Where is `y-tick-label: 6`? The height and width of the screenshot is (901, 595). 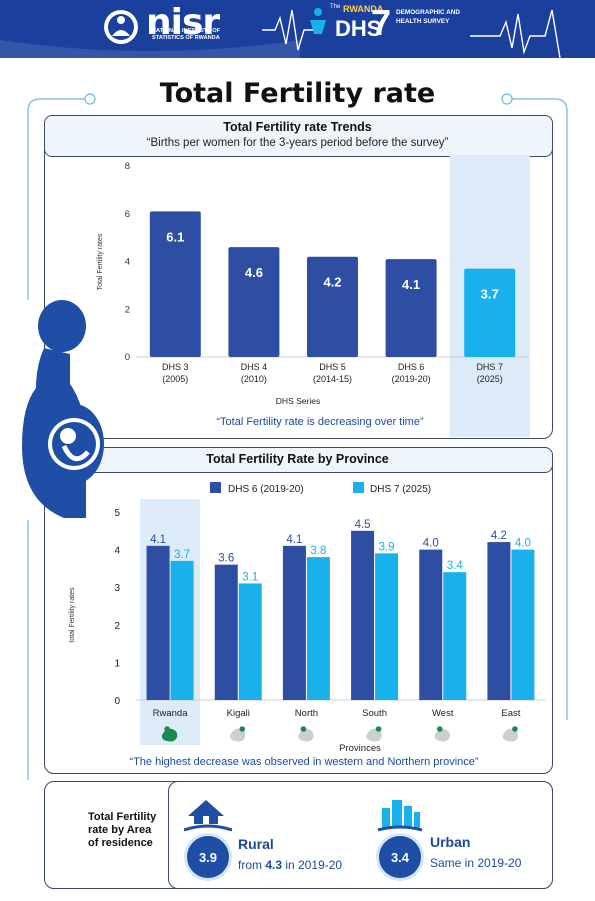
y-tick-label: 6 is located at coordinates (127, 214).